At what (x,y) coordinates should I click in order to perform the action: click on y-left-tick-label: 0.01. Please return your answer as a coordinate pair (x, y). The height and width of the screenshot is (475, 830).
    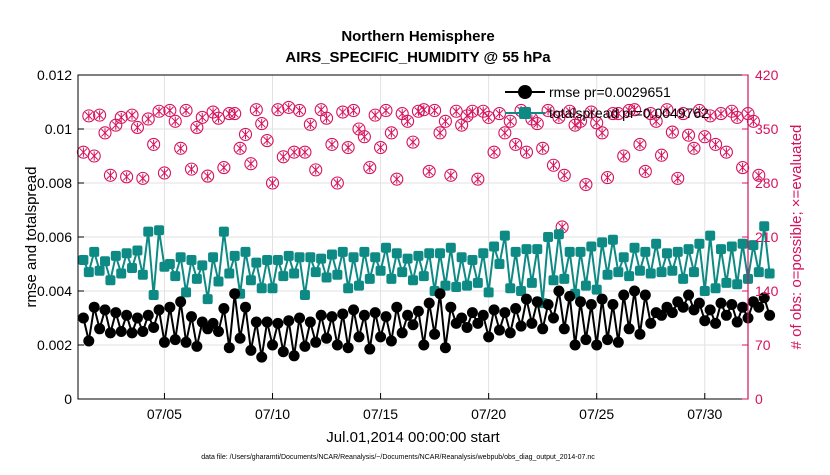
    Looking at the image, I should click on (58, 129).